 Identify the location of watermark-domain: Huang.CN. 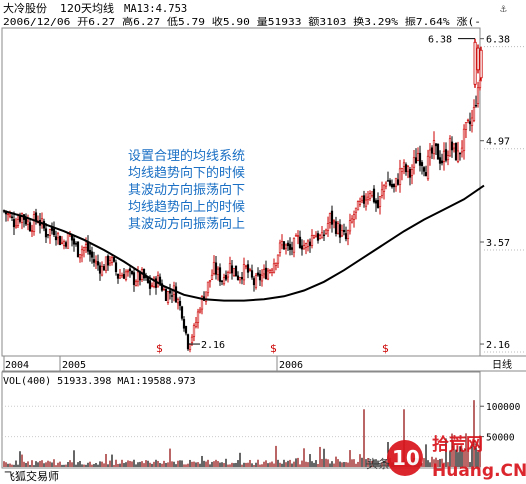
(479, 471).